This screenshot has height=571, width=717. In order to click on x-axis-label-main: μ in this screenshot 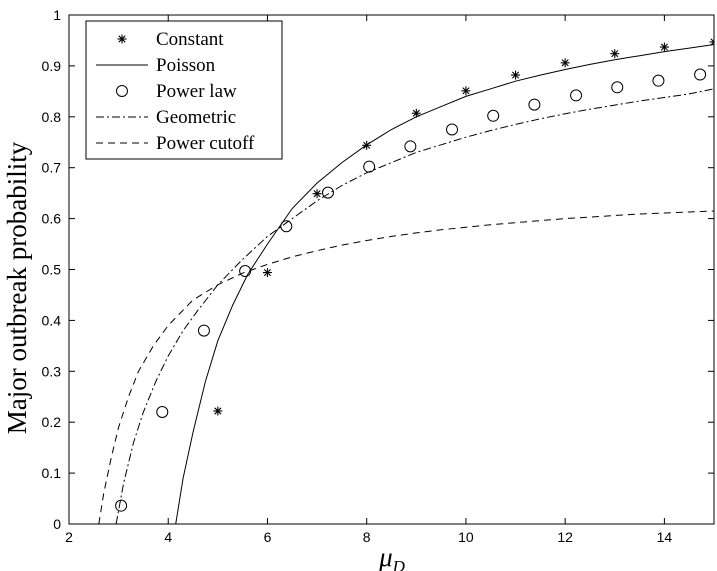, I will do `click(385, 556)`.